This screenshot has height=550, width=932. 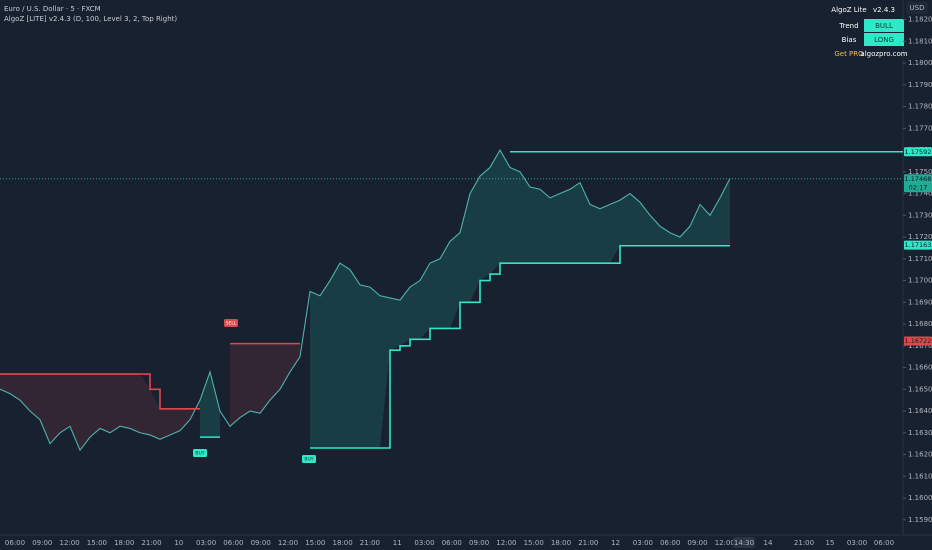 What do you see at coordinates (920, 389) in the screenshot?
I see `y-tick-label: 1.16500` at bounding box center [920, 389].